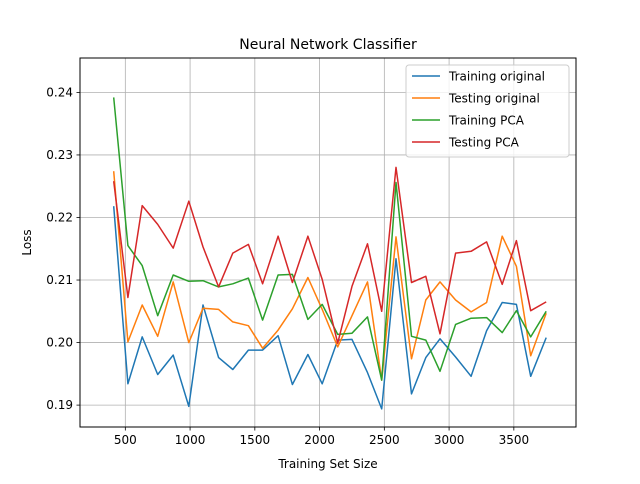  What do you see at coordinates (59, 280) in the screenshot?
I see `y-tick-label: 0.21` at bounding box center [59, 280].